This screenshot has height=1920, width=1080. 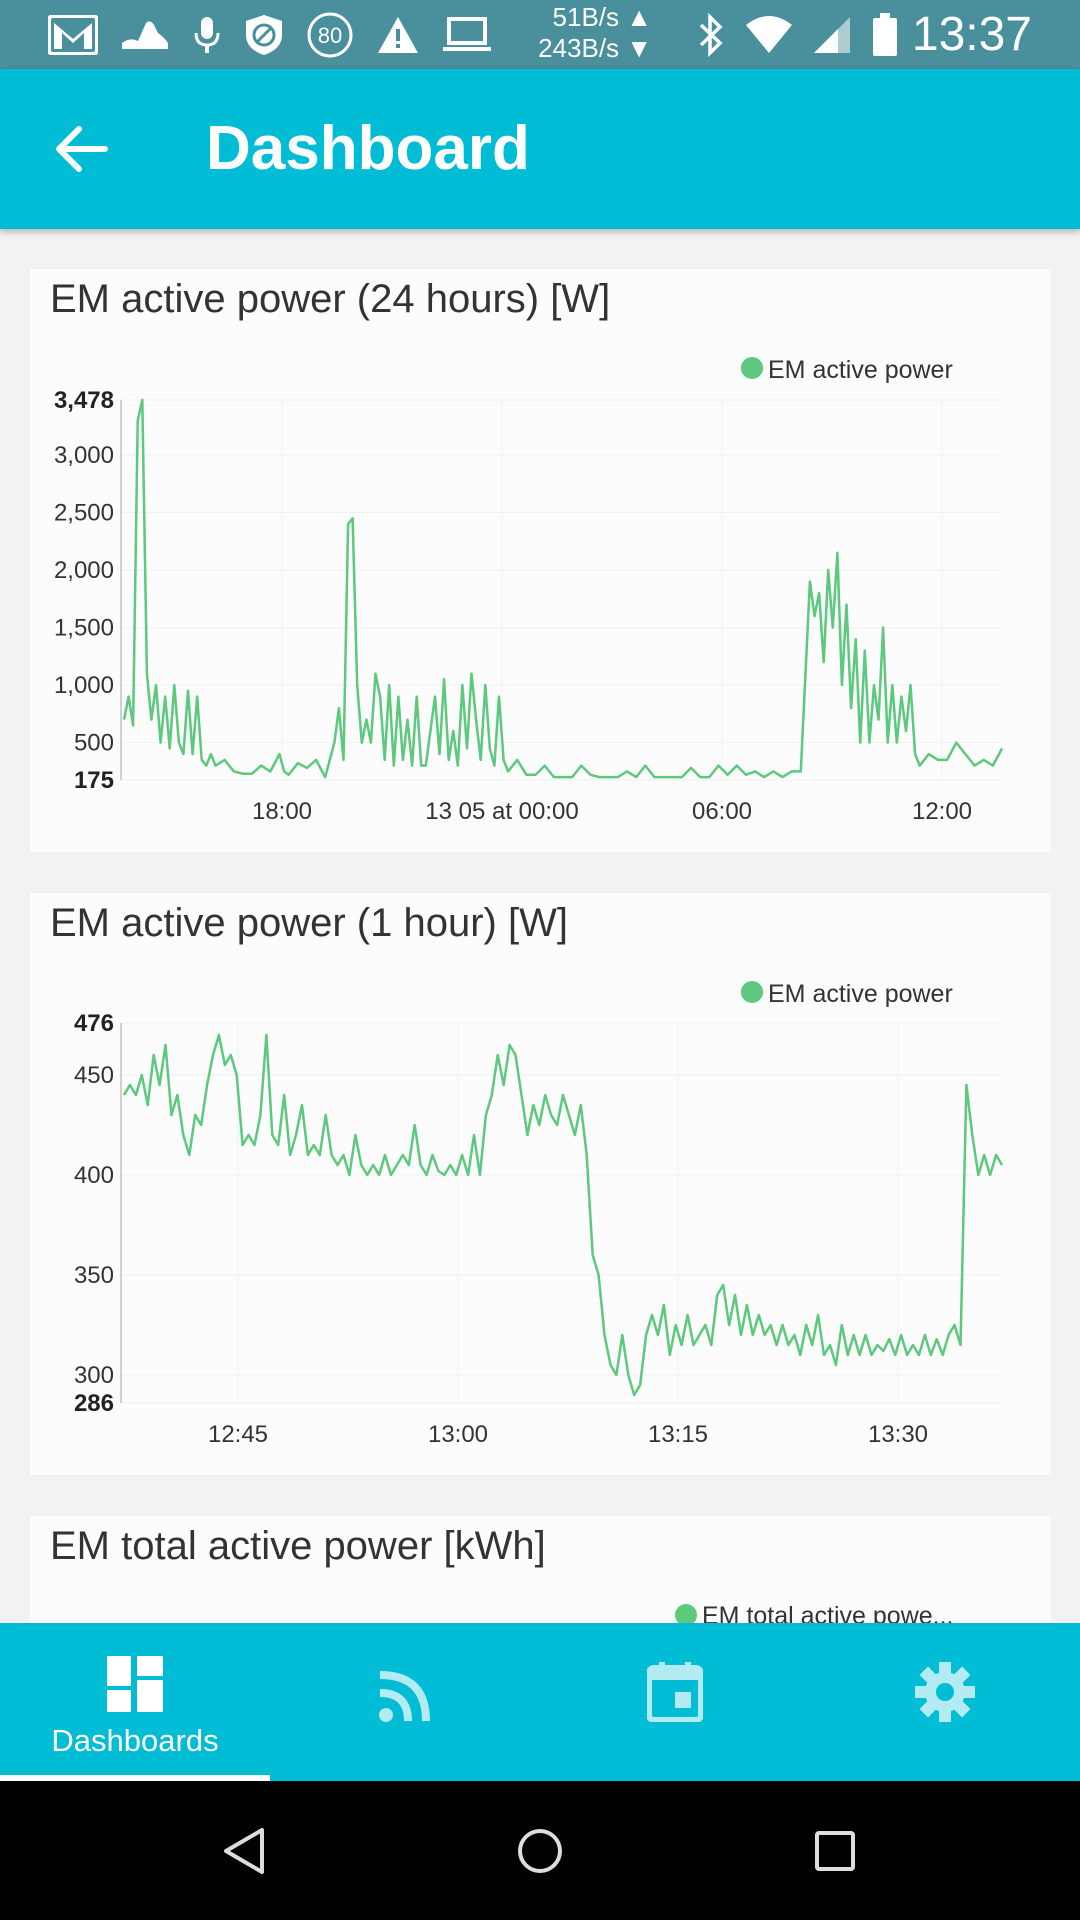 What do you see at coordinates (368, 148) in the screenshot?
I see `page-title: Dashboard` at bounding box center [368, 148].